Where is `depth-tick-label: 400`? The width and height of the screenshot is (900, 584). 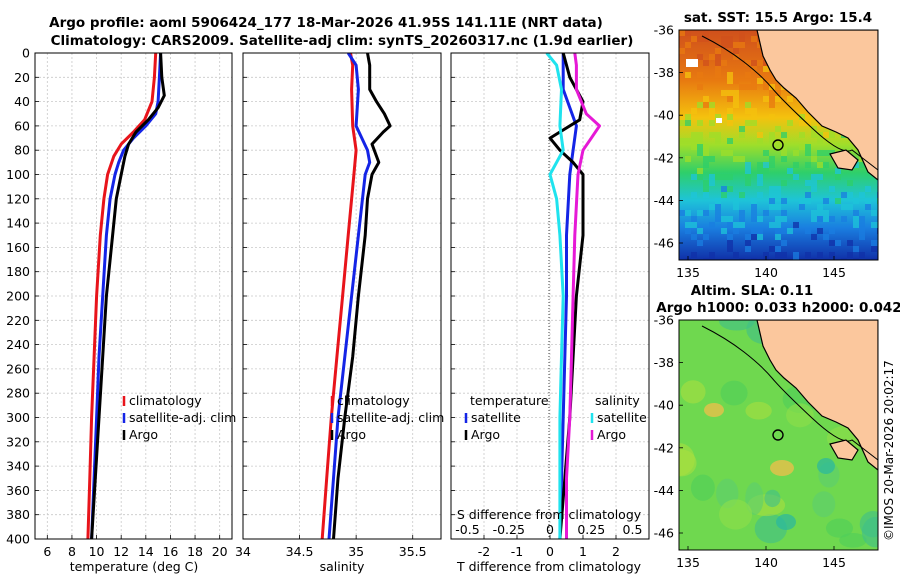
depth-tick-label: 400 is located at coordinates (18, 539).